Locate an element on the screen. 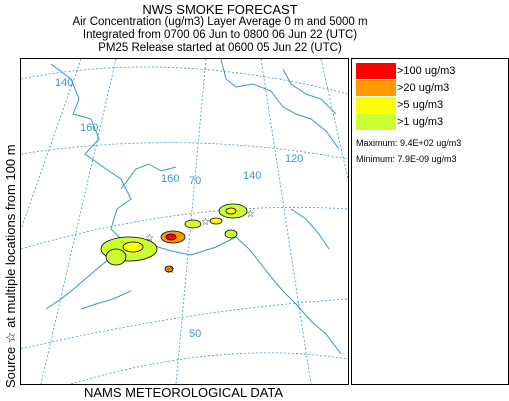 This screenshot has height=401, width=509. legend-label: >1 ug/m3 is located at coordinates (420, 122).